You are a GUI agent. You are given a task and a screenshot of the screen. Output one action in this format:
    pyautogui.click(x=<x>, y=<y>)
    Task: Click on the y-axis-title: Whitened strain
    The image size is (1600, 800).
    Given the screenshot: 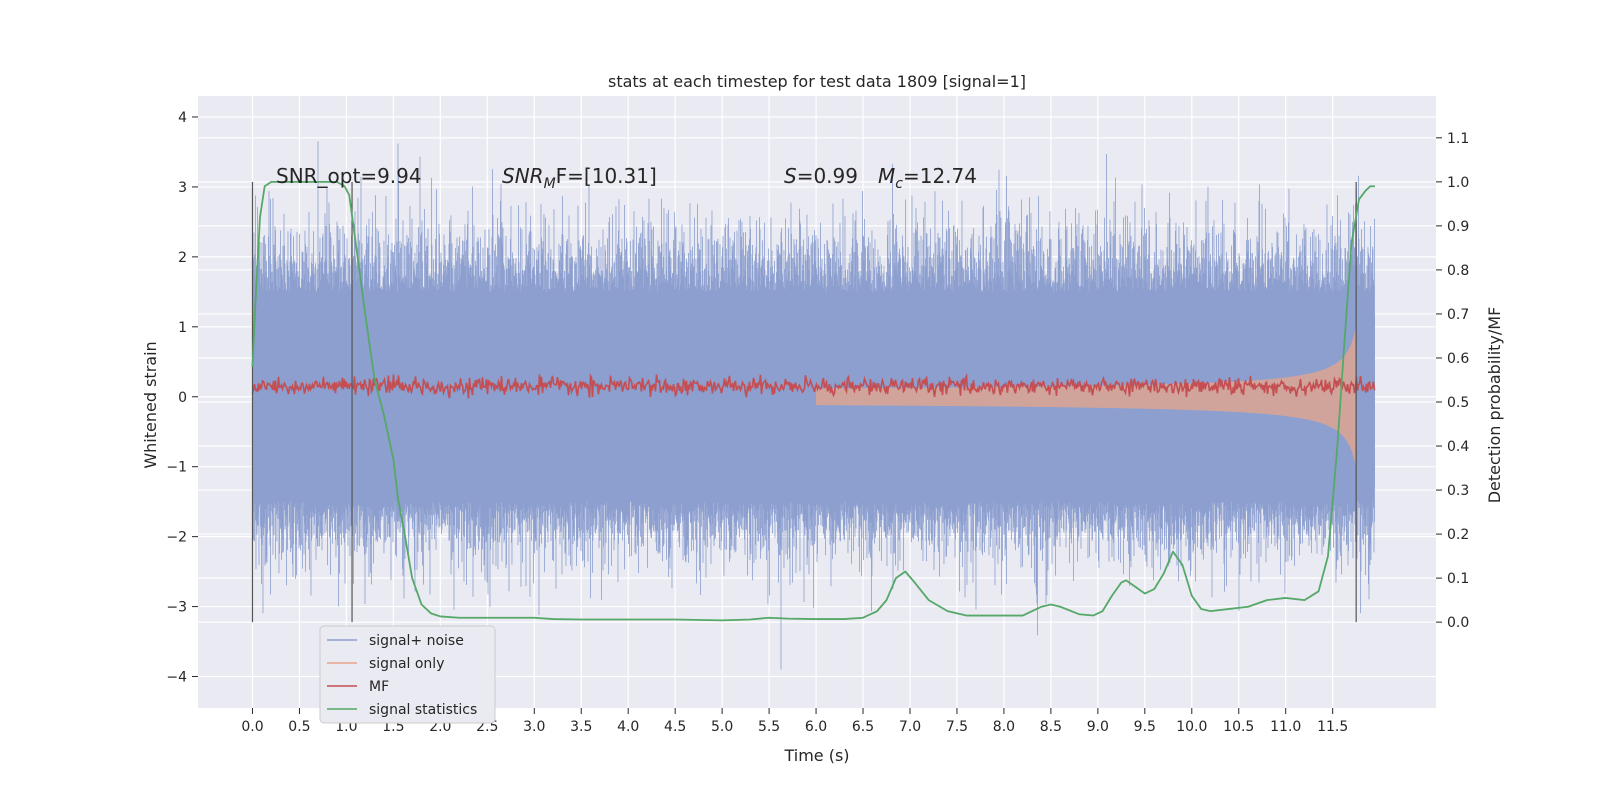 What is the action you would take?
    pyautogui.click(x=150, y=404)
    